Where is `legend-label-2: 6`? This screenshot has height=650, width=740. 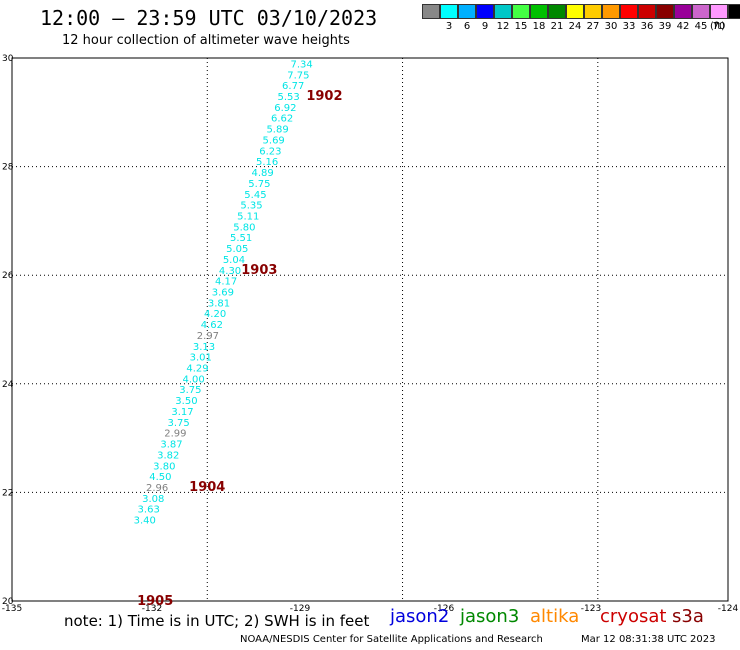 legend-label-2: 6 is located at coordinates (467, 26).